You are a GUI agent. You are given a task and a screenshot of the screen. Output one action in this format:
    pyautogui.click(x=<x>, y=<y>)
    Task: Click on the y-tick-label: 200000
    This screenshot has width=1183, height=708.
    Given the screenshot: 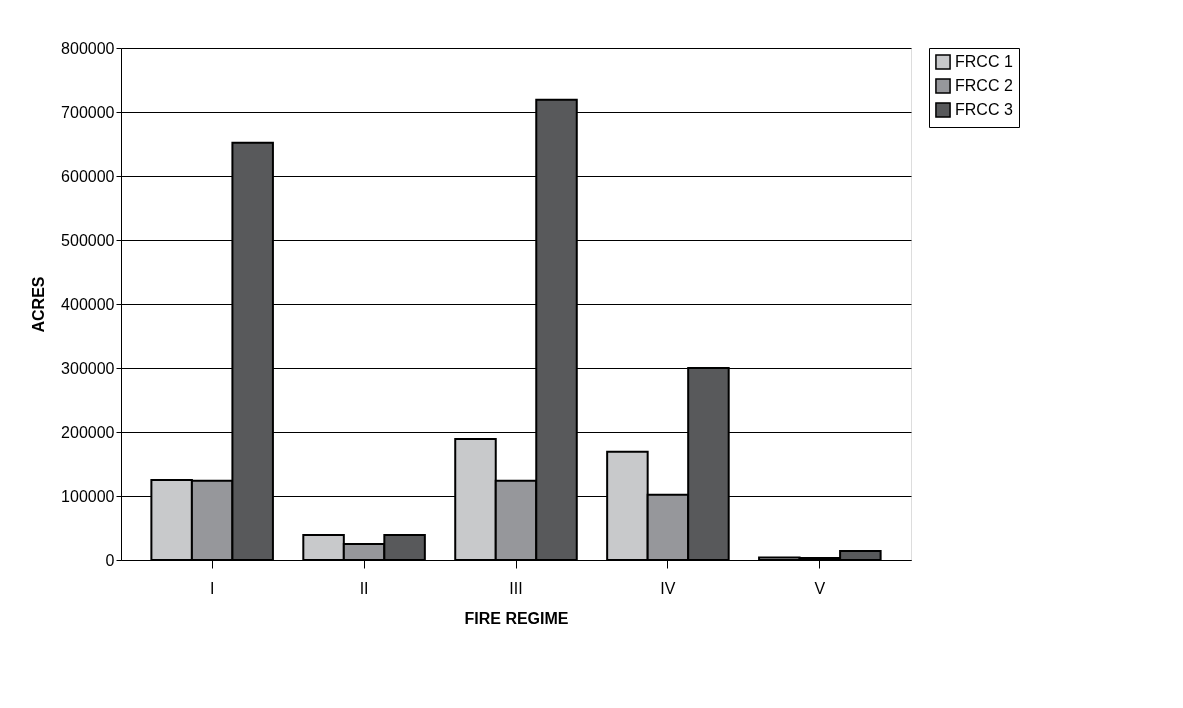 What is the action you would take?
    pyautogui.click(x=88, y=432)
    